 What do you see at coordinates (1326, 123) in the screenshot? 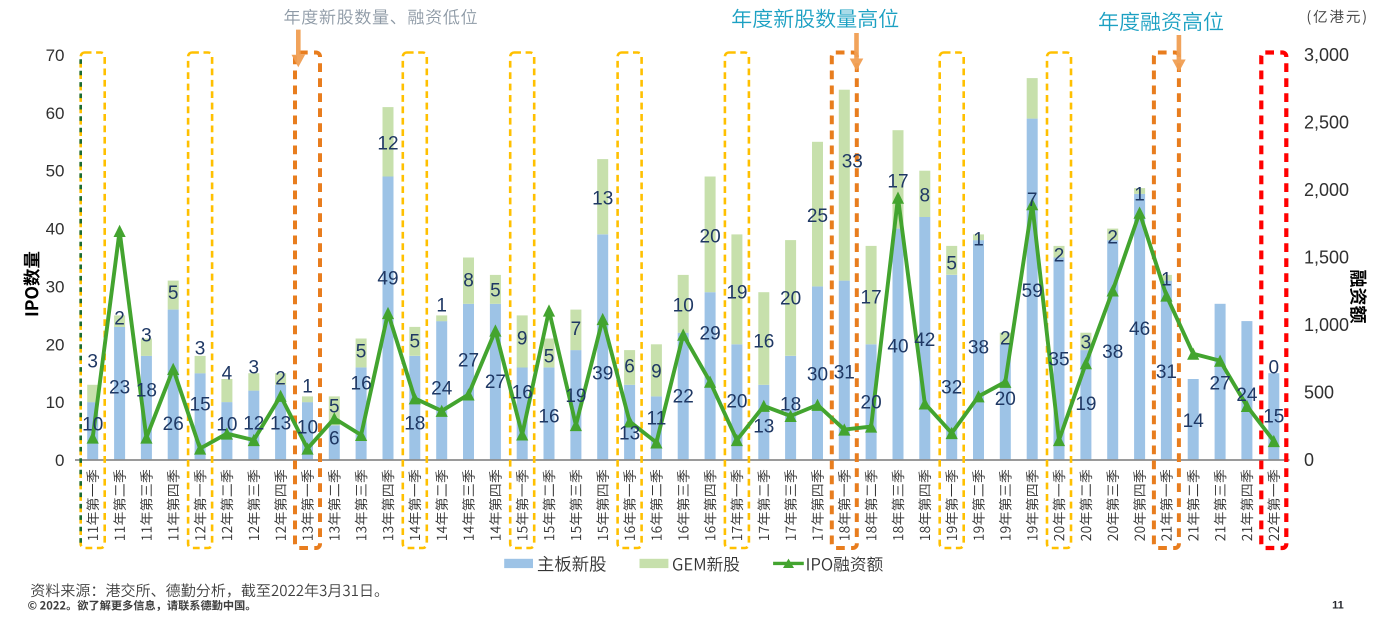
I see `svg-text: 2,500` at bounding box center [1326, 123].